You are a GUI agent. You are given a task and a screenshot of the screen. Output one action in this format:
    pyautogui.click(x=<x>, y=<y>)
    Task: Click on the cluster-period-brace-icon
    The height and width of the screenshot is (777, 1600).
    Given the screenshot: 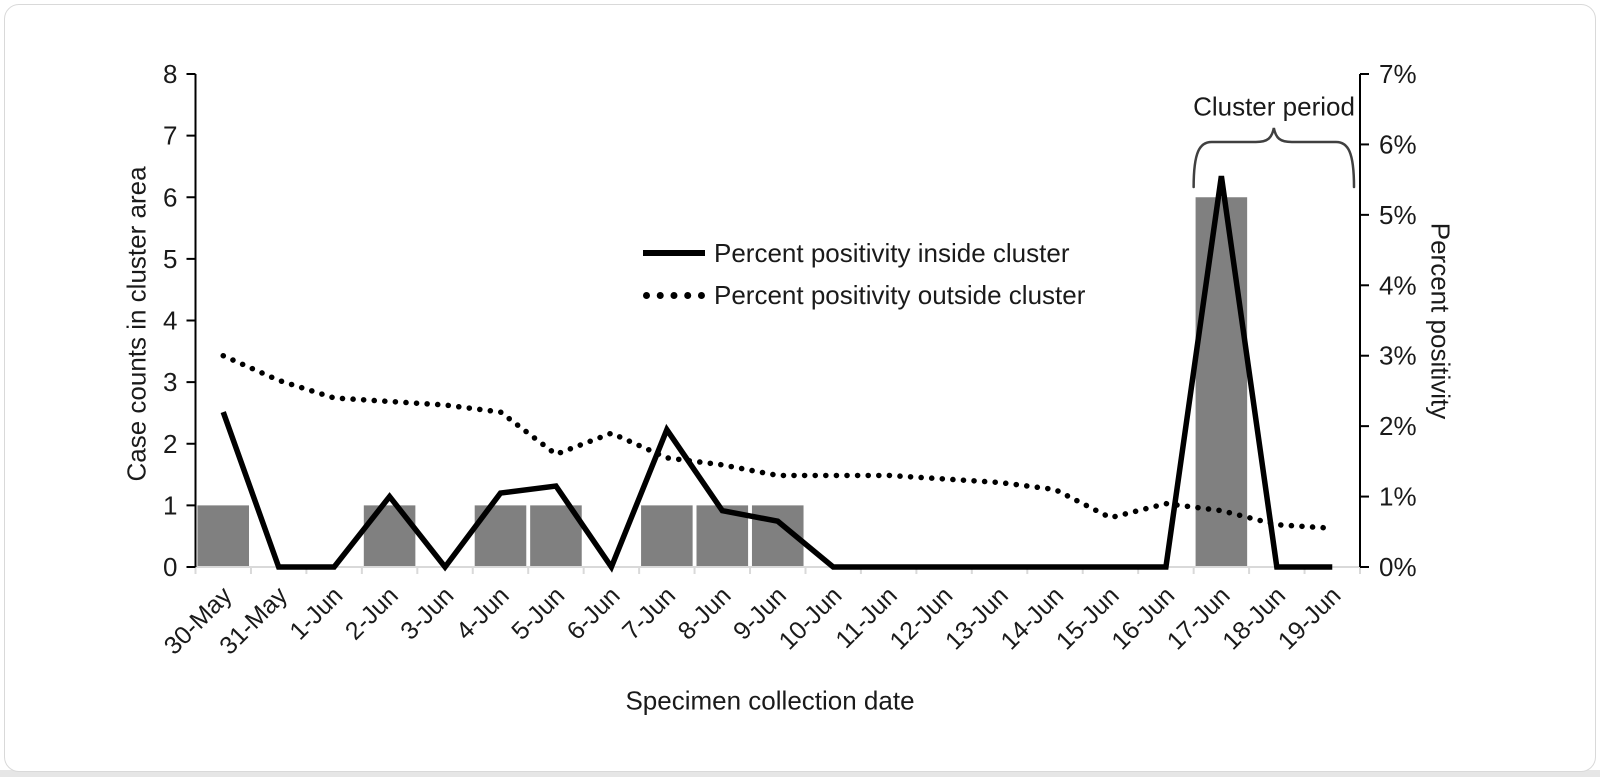 What is the action you would take?
    pyautogui.click(x=1274, y=158)
    